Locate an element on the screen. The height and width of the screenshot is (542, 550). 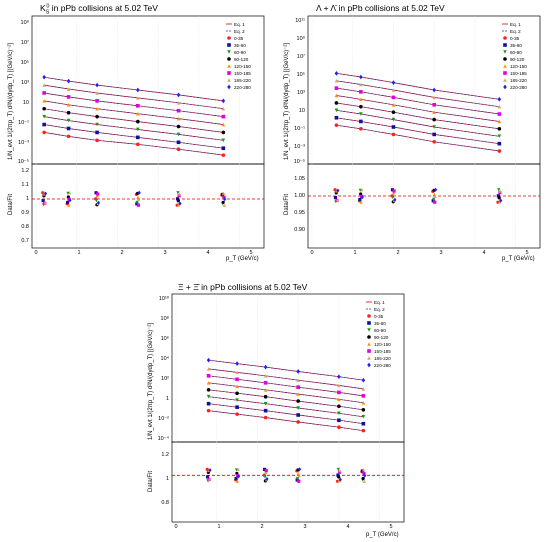
legend-label: 0-35 is located at coordinates (379, 316).